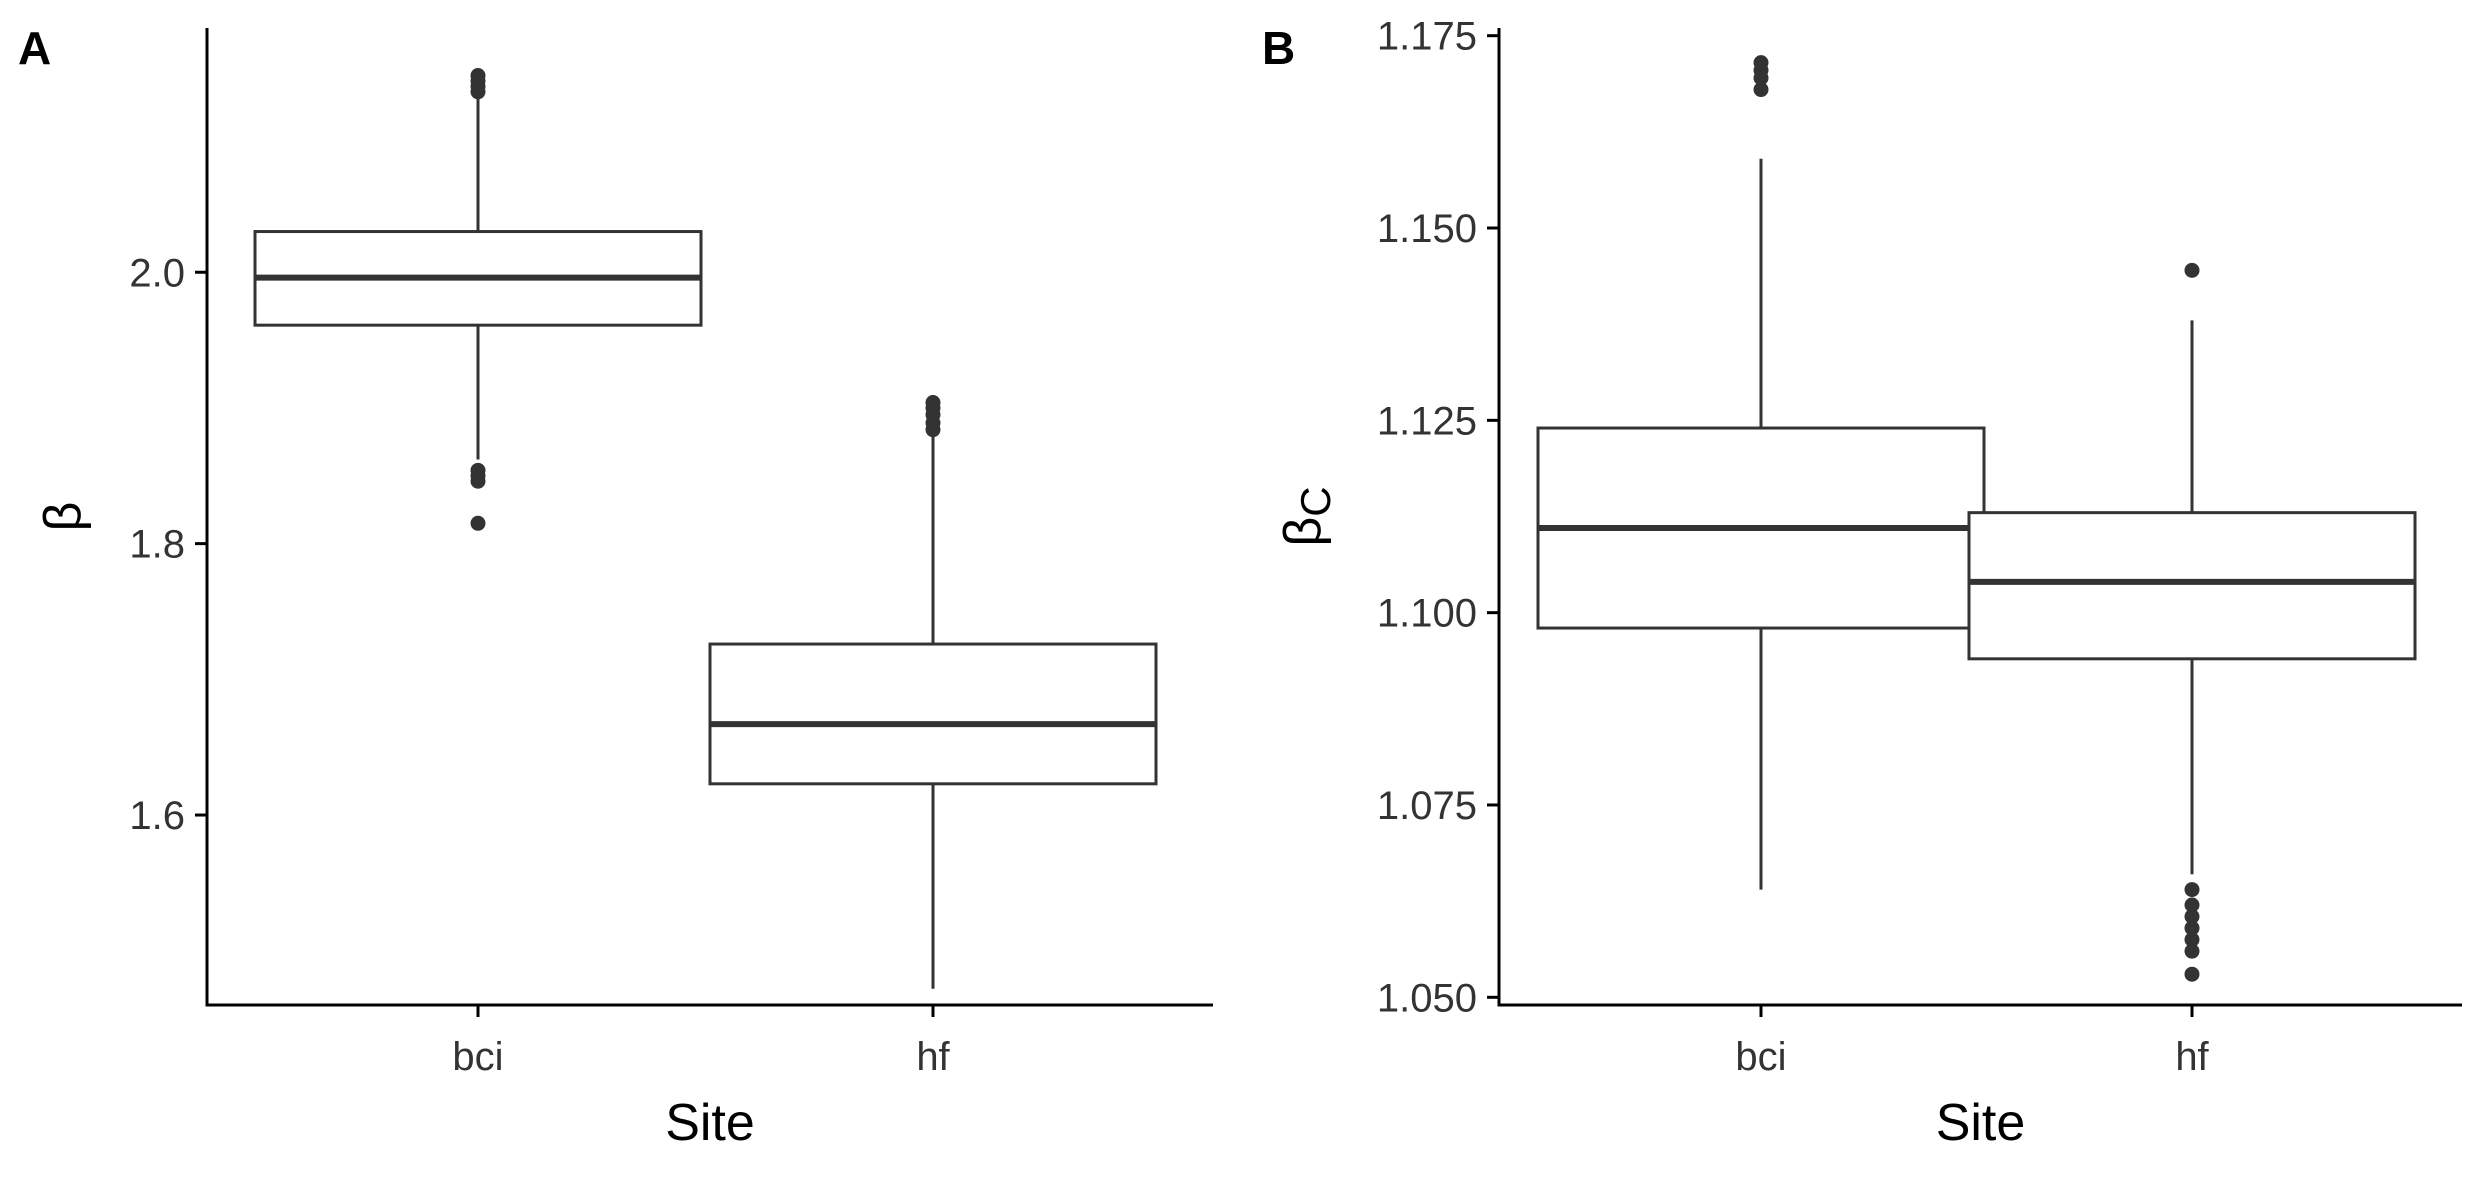  I want to click on y-axis-title-subscript: C, so click(1315, 501).